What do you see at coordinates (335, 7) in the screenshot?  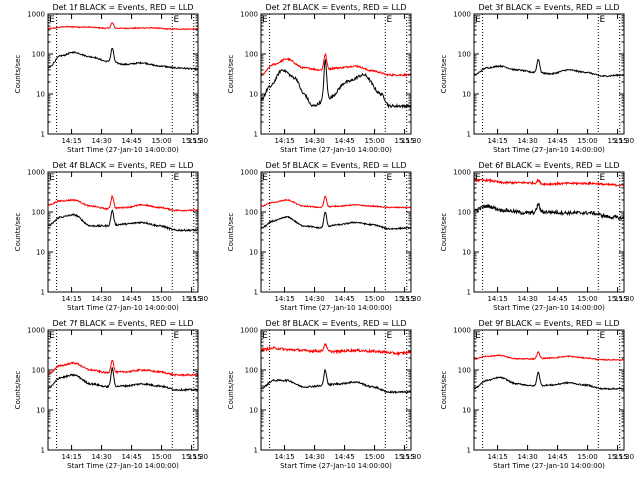 I see `panel-title: Det 2f BLACK = Events, RED = LLD` at bounding box center [335, 7].